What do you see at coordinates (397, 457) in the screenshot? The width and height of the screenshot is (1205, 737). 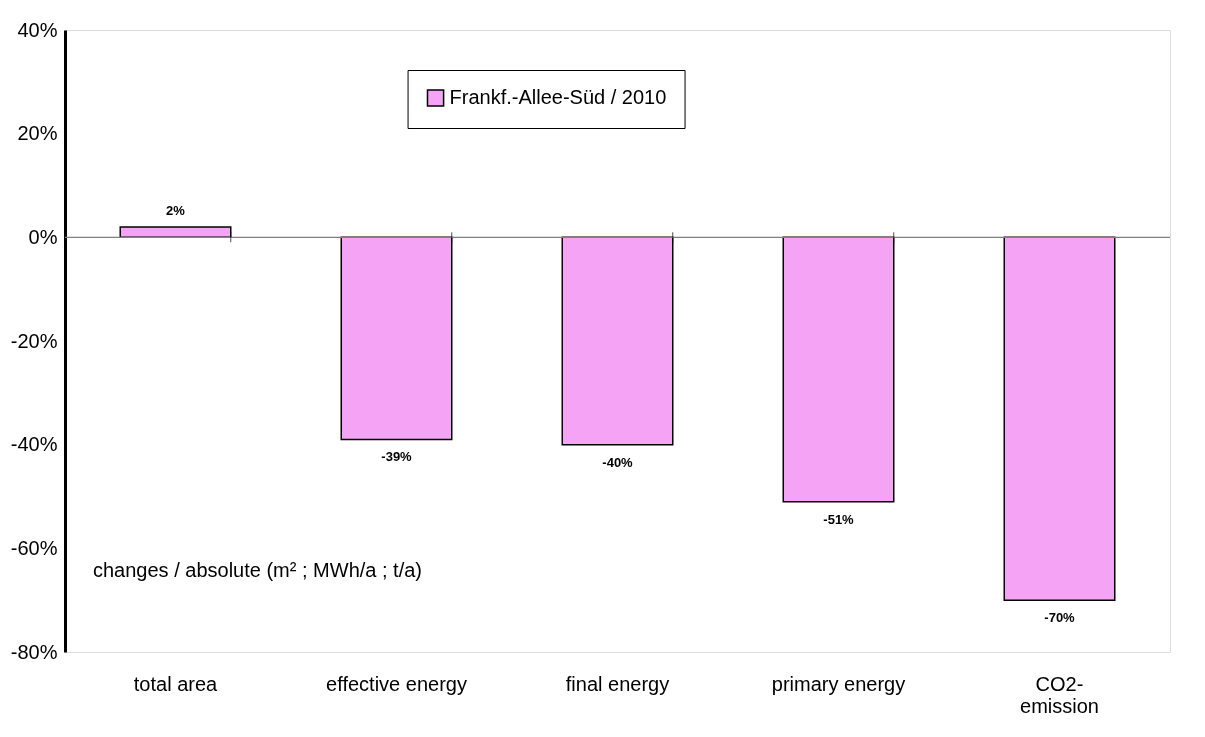 I see `data-label: -39%` at bounding box center [397, 457].